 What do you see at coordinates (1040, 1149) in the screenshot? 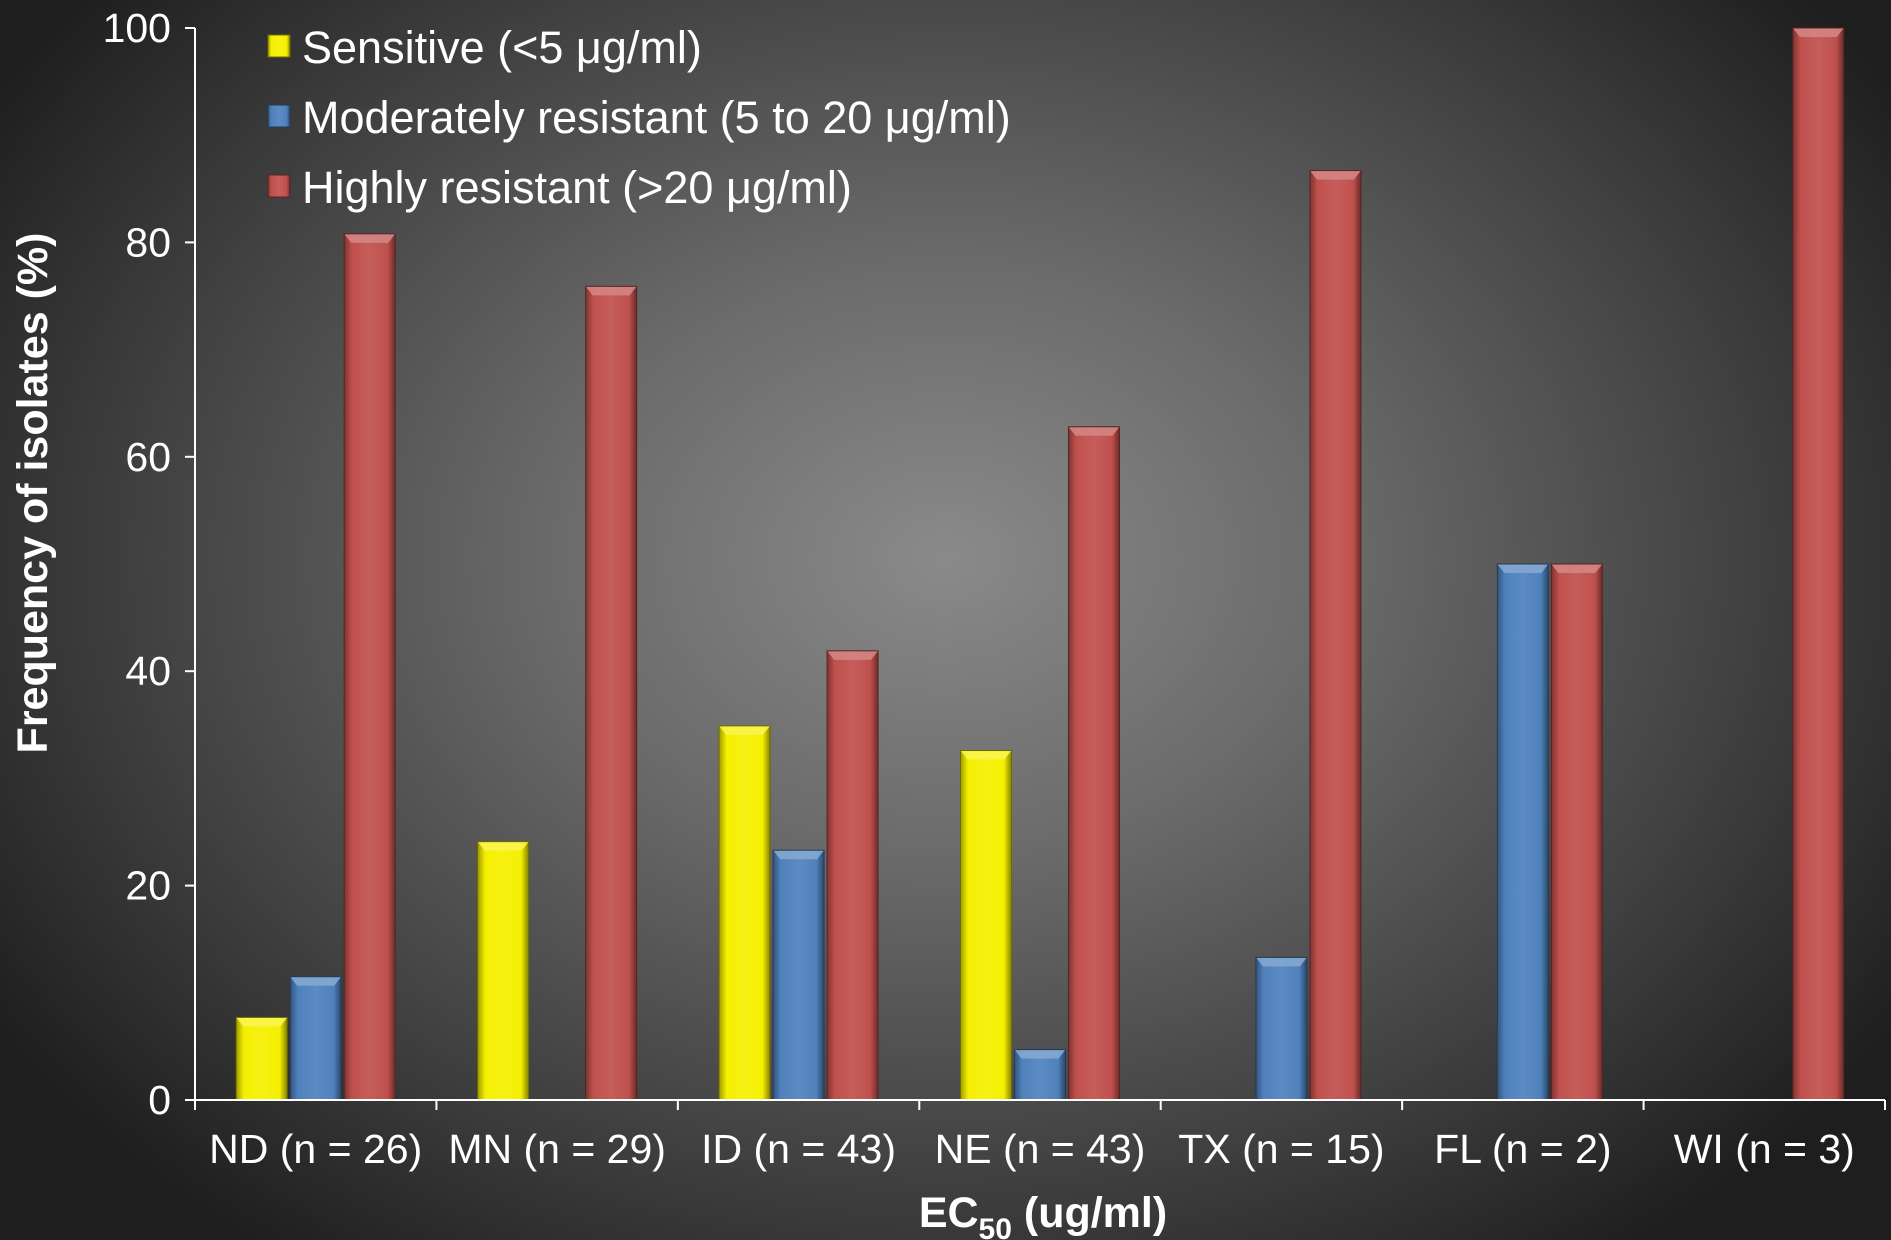
I see `x-tick-label: NE (n = 43)` at bounding box center [1040, 1149].